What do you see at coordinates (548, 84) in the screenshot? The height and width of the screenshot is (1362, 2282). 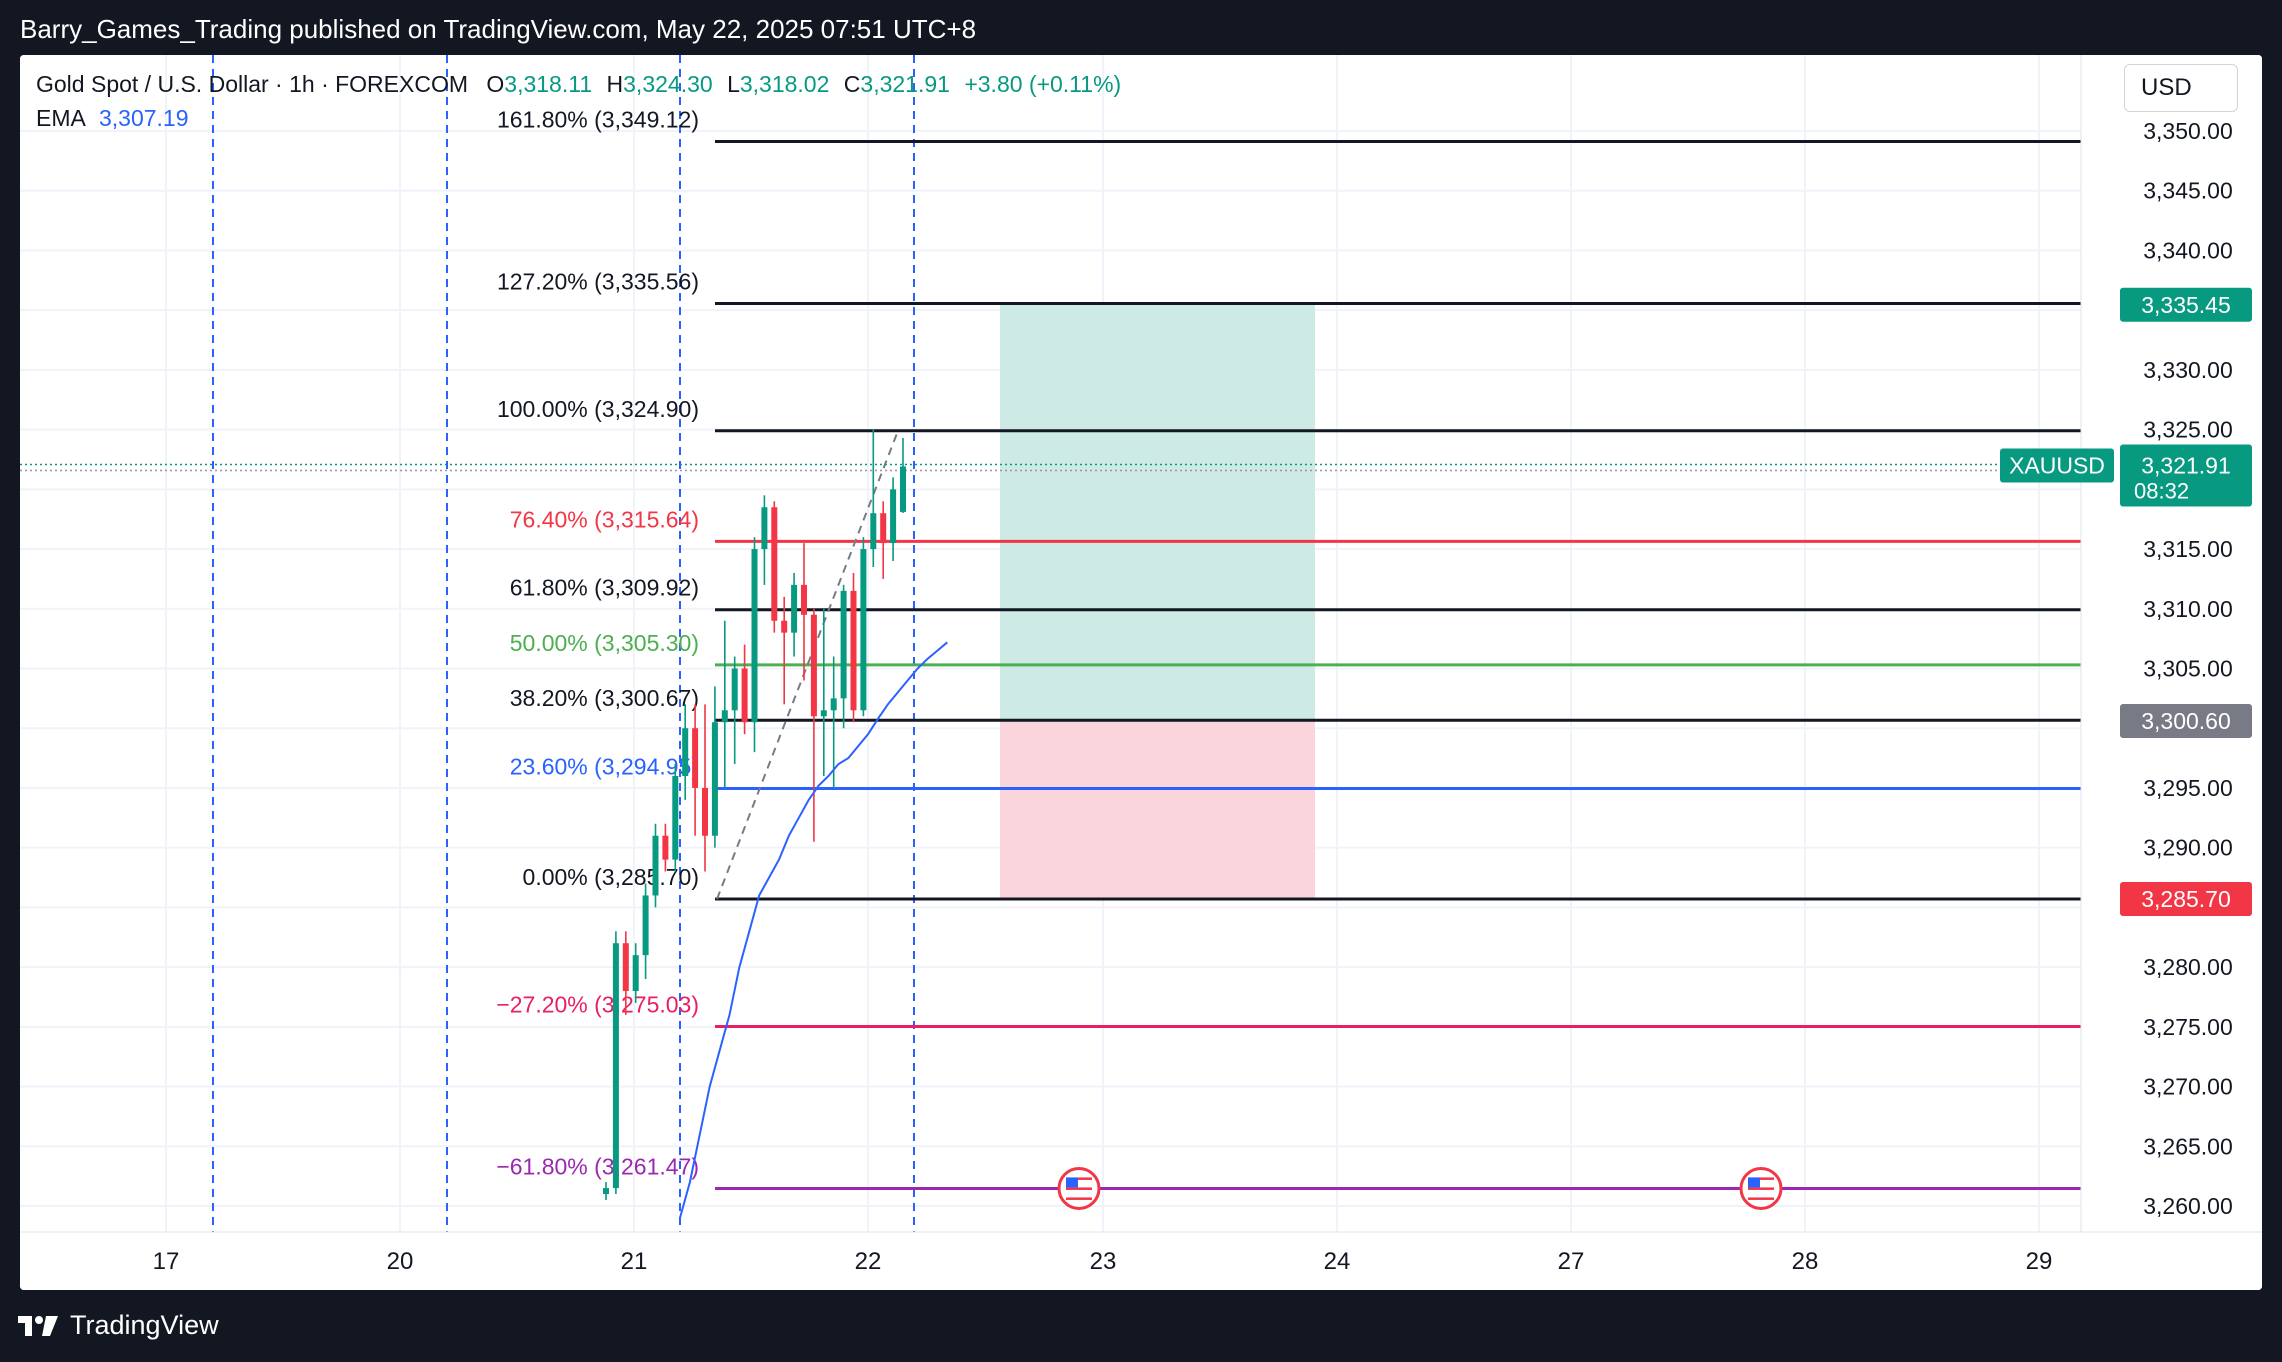 I see `open-value: 3,318.11` at bounding box center [548, 84].